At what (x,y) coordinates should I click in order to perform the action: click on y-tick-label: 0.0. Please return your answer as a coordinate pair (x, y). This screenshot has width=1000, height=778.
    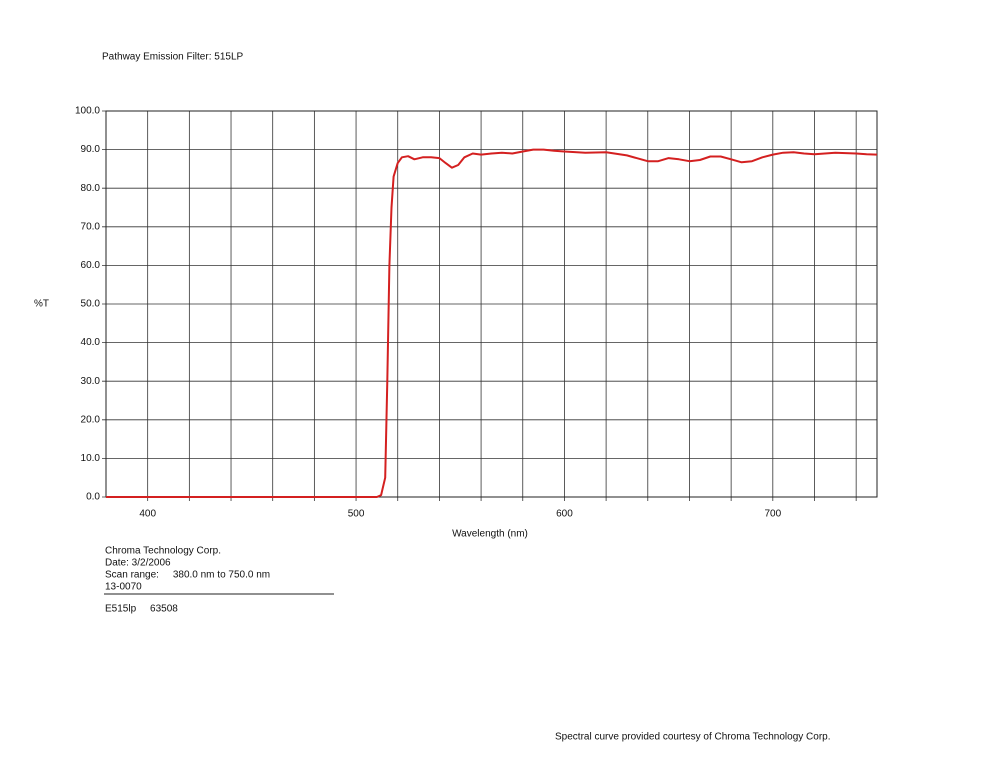
    Looking at the image, I should click on (93, 497).